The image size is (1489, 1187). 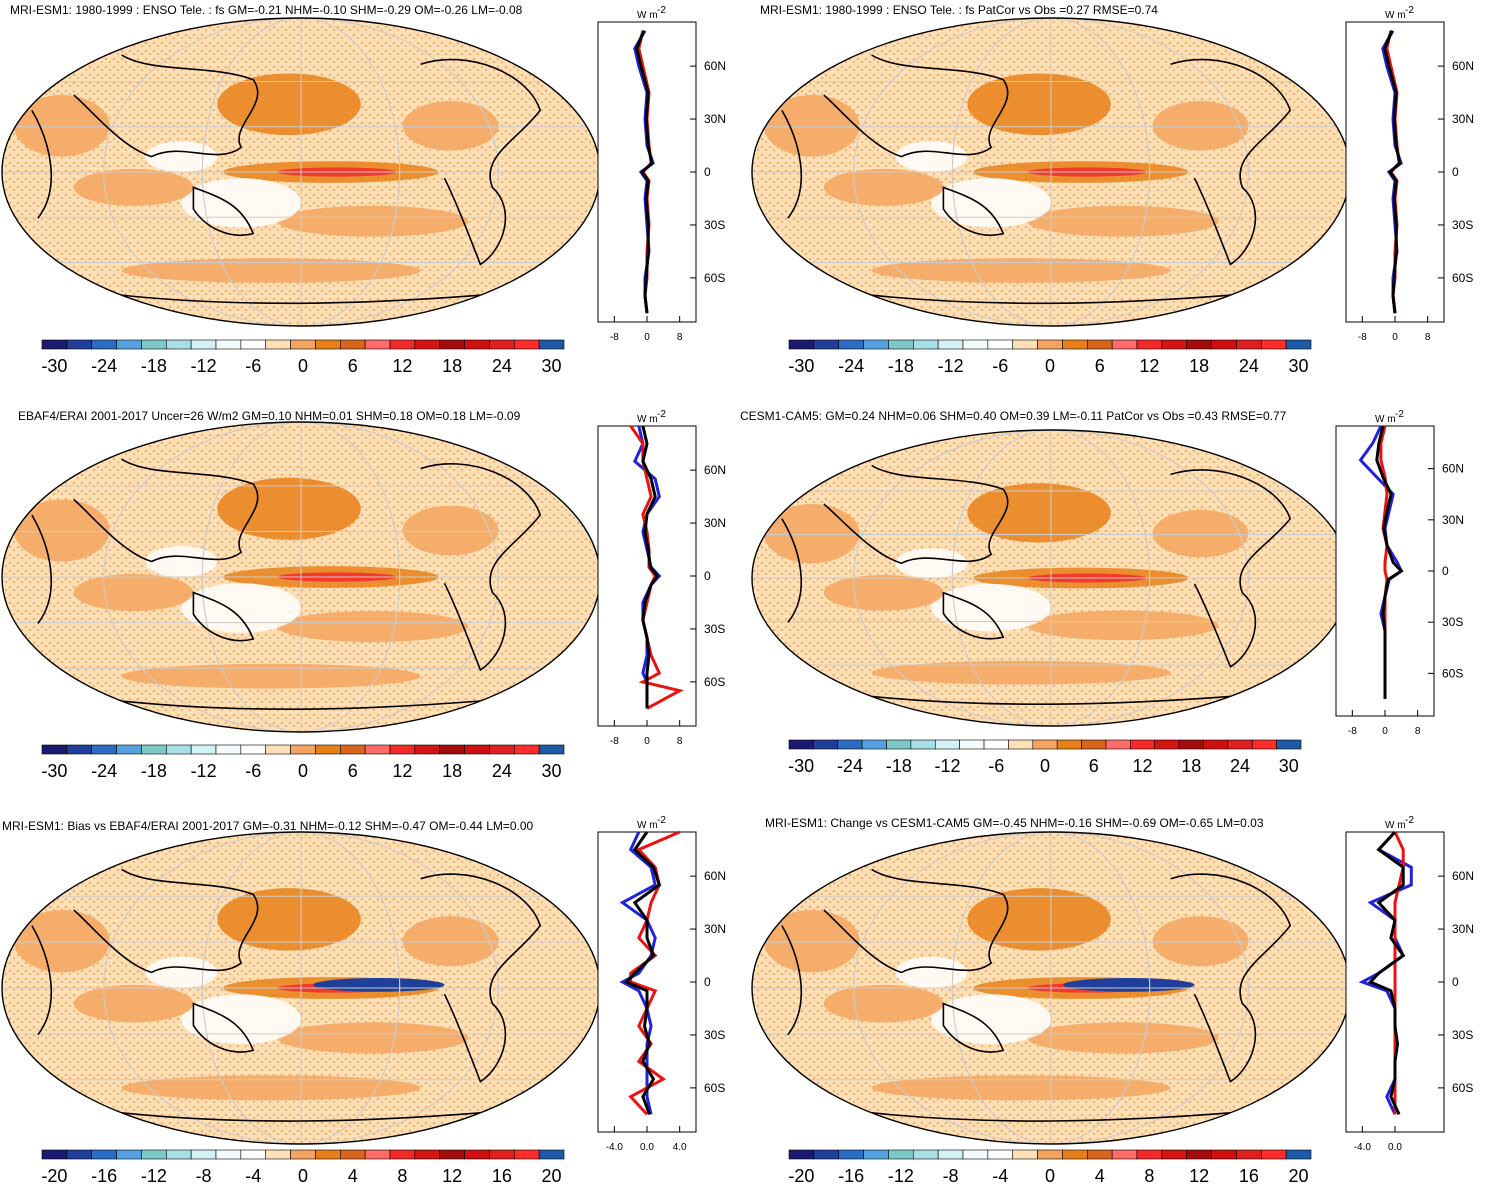 What do you see at coordinates (661, 10) in the screenshot?
I see `units-exponent: -2` at bounding box center [661, 10].